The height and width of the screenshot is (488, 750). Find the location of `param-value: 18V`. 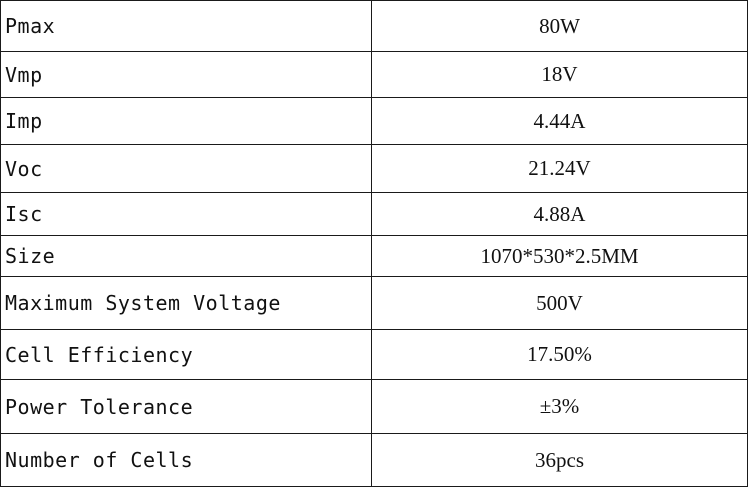

param-value: 18V is located at coordinates (559, 74).